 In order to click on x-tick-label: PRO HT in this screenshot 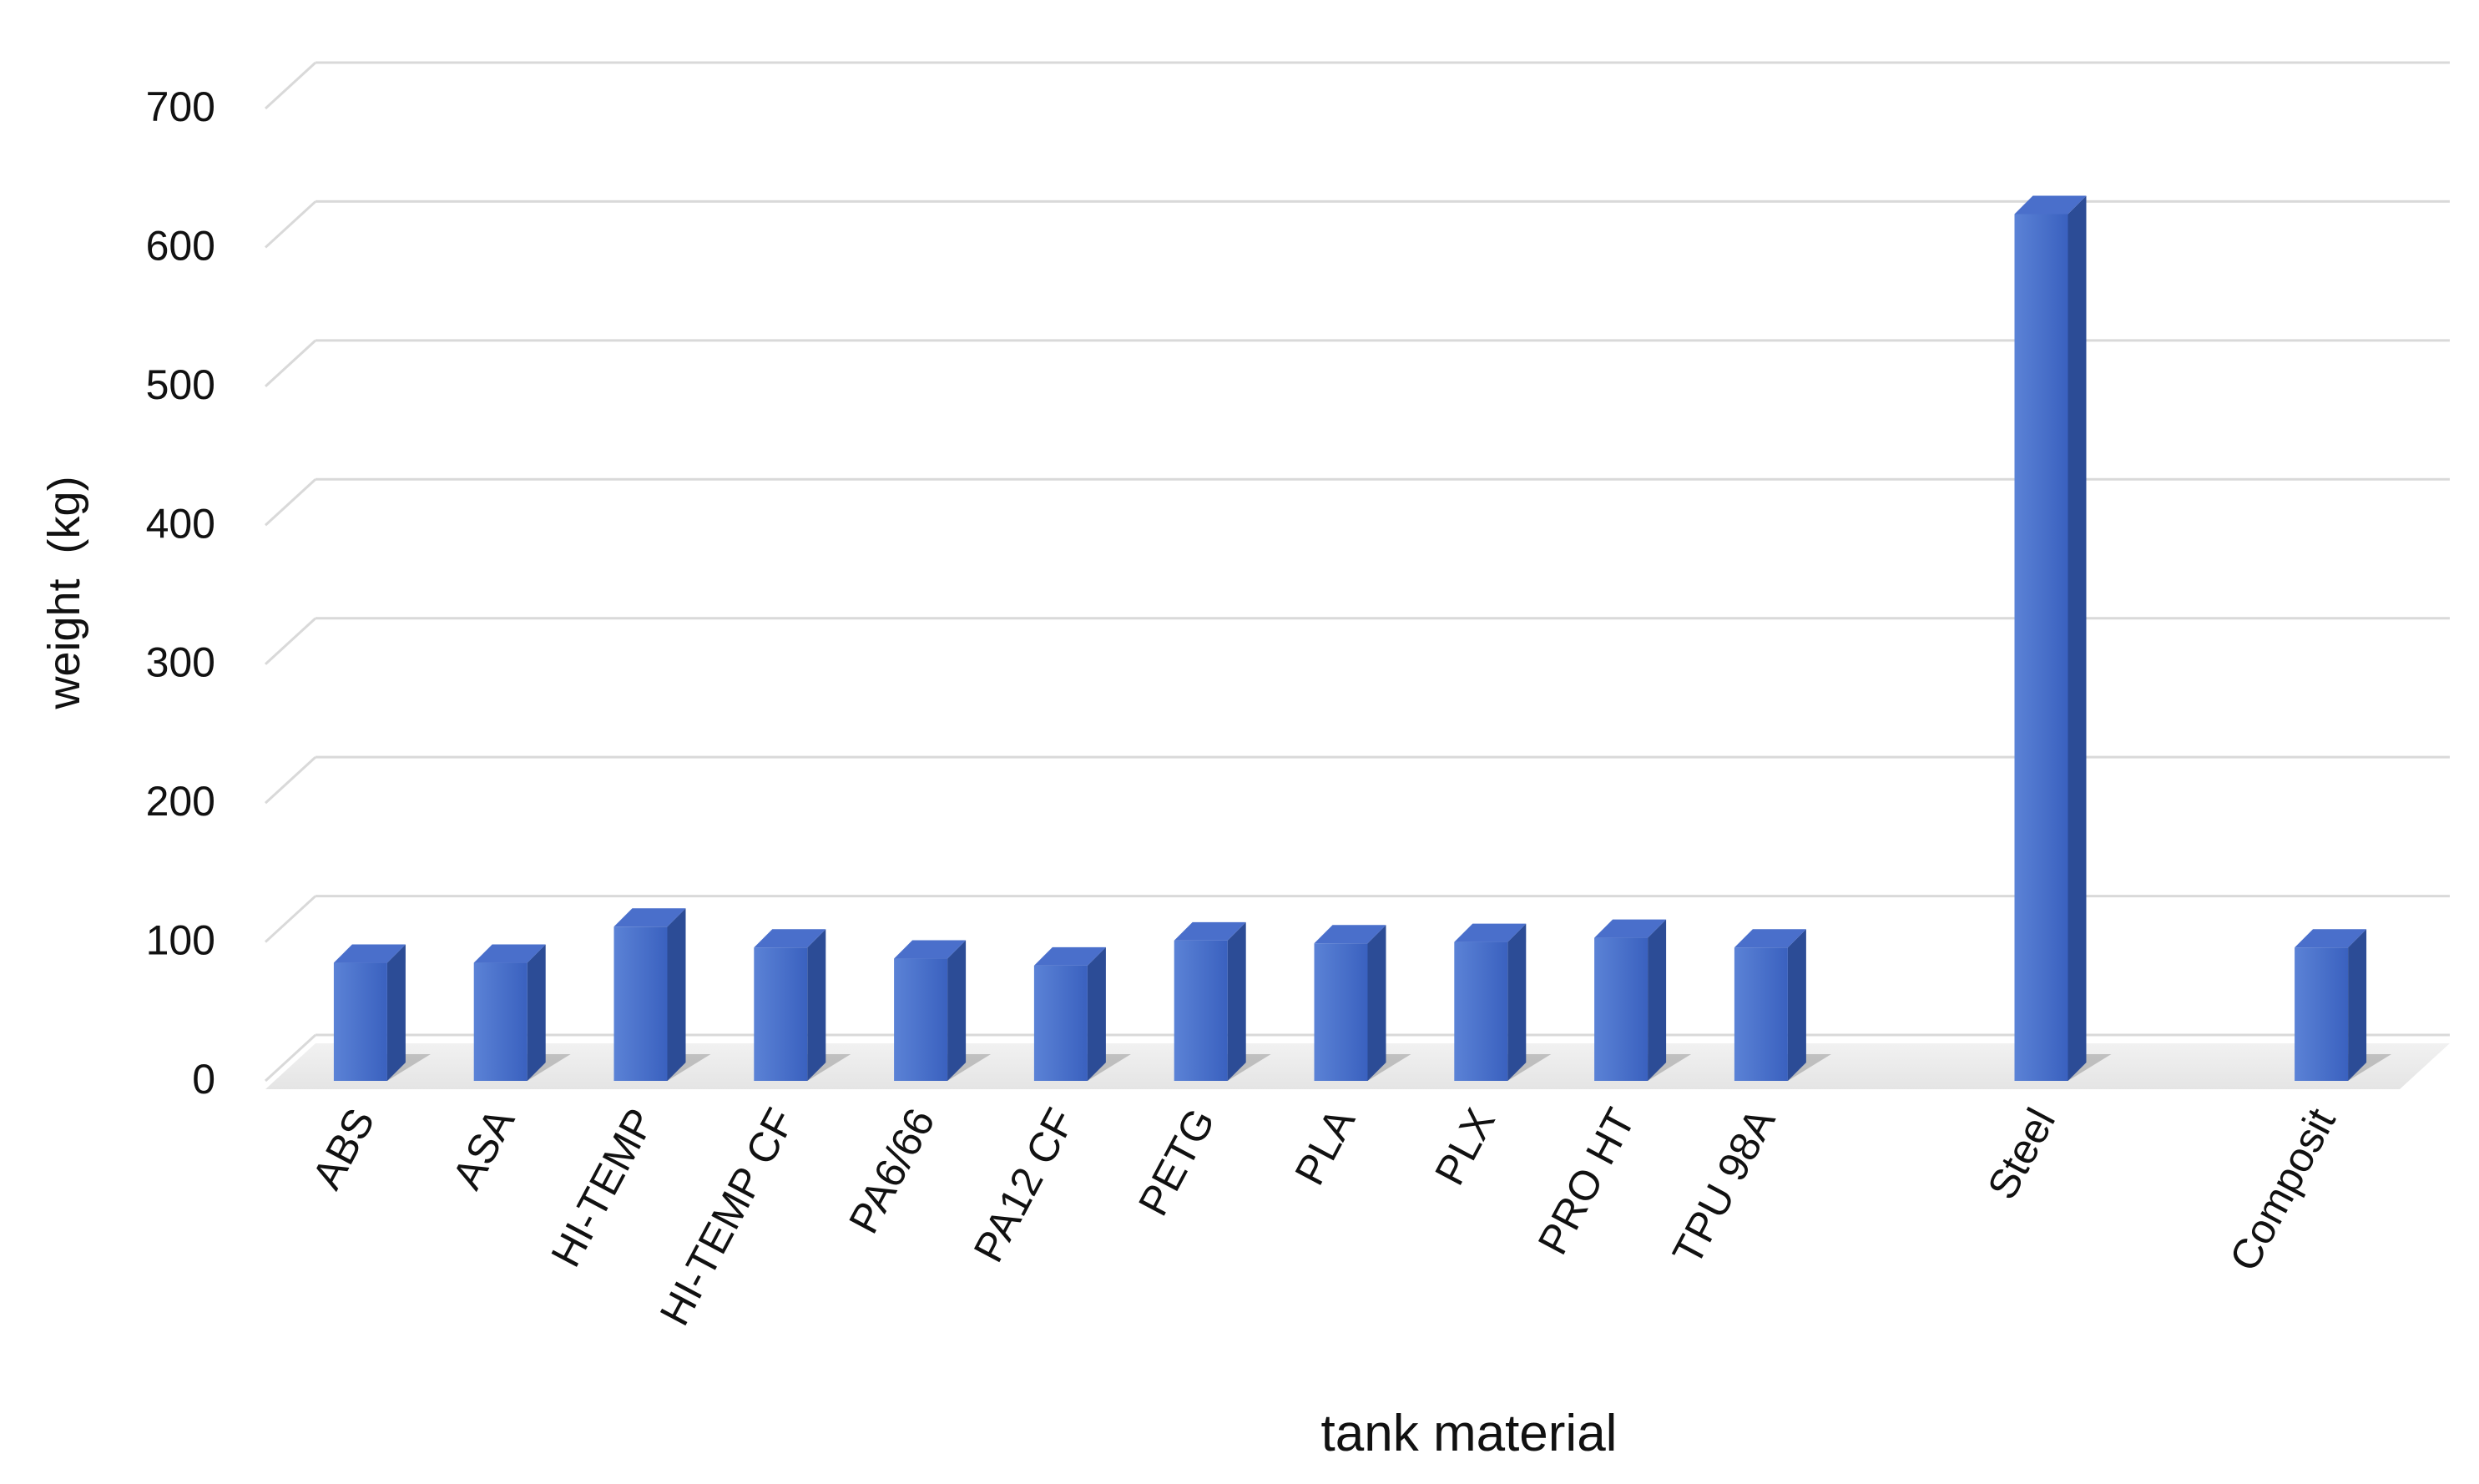, I will do `click(1586, 1181)`.